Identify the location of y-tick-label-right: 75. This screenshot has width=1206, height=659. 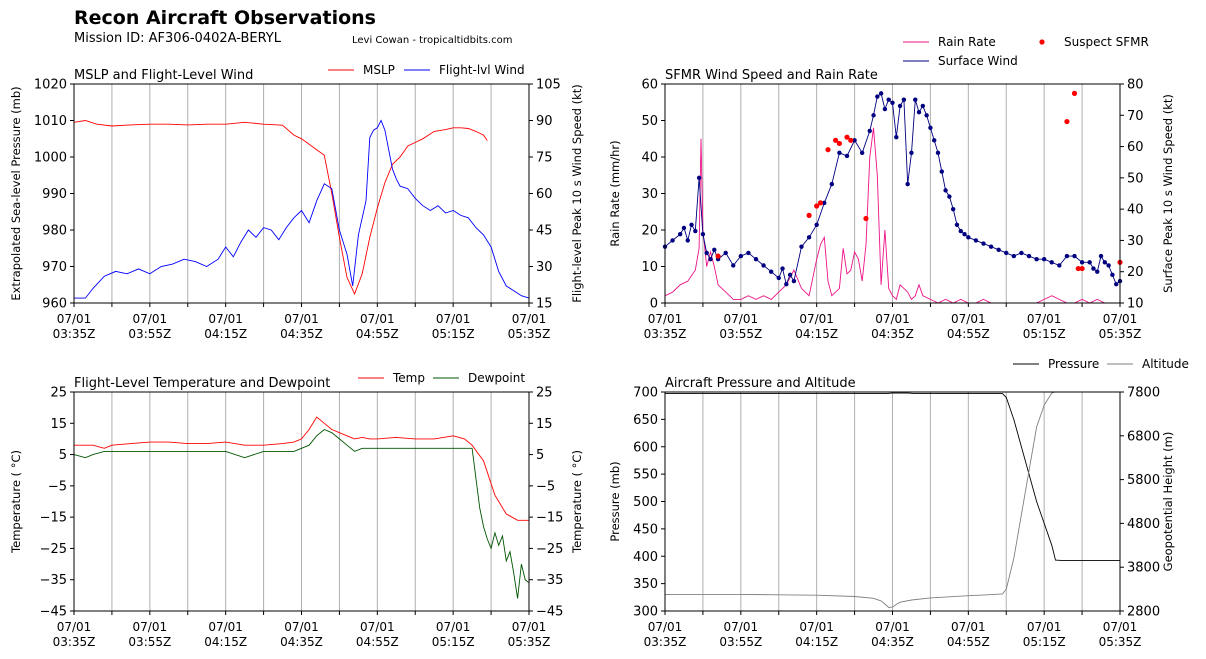
(544, 158).